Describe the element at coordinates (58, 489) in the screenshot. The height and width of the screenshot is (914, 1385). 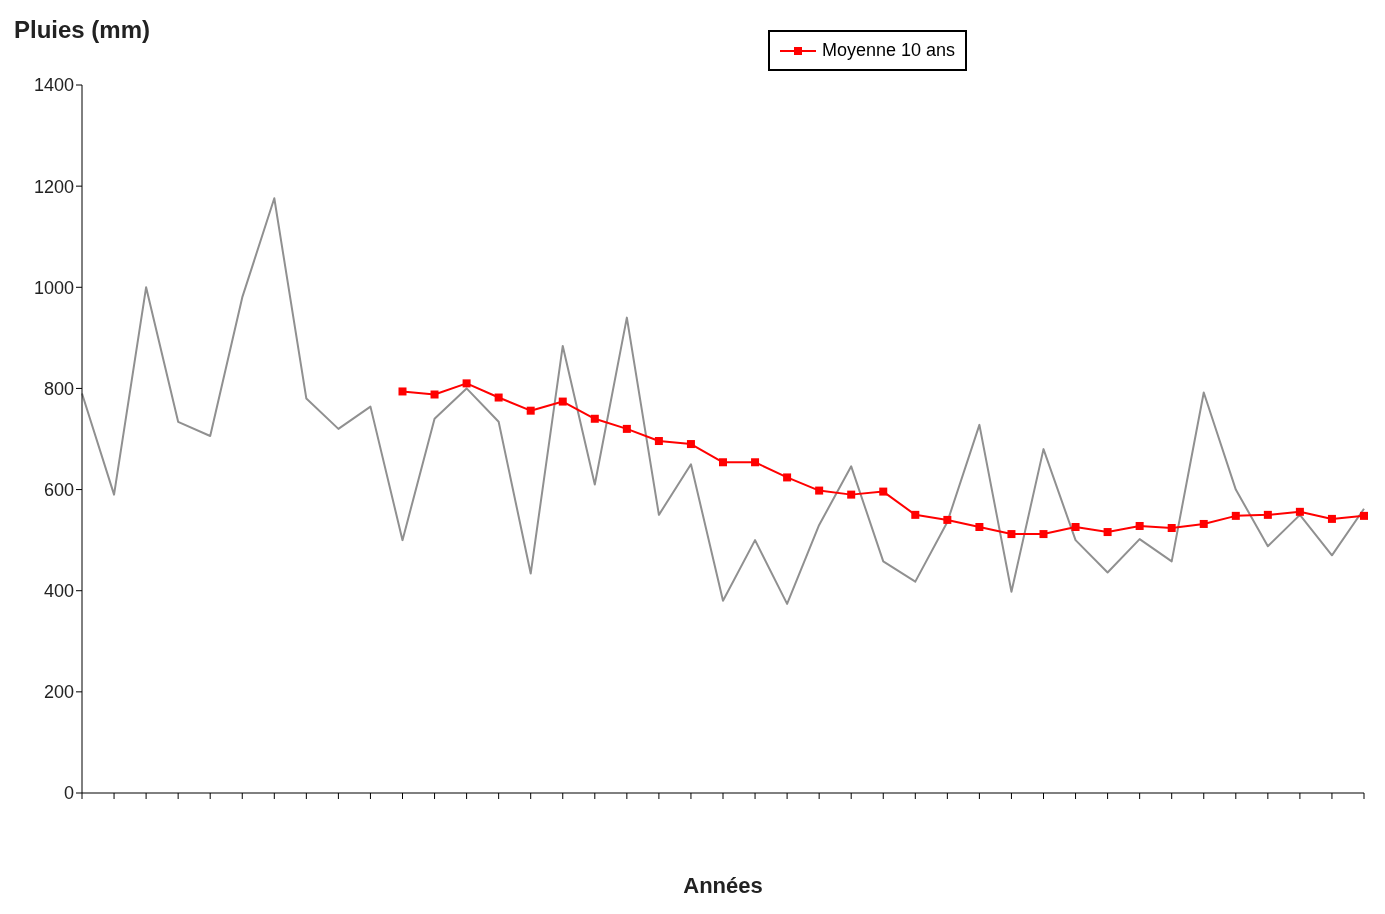
I see `y-tick-label: 600` at that location.